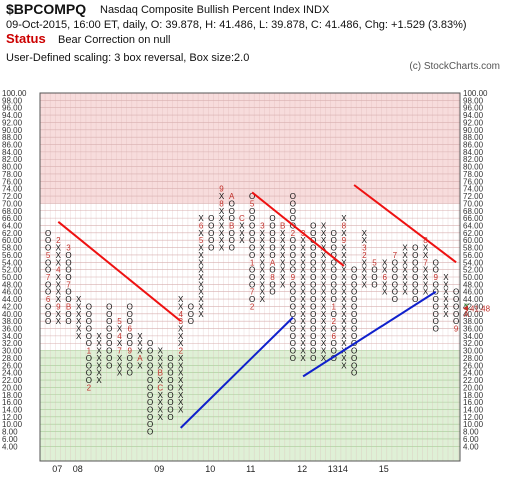 The image size is (520, 498). I want to click on y-tick-label-right: 76.00, so click(473, 181).